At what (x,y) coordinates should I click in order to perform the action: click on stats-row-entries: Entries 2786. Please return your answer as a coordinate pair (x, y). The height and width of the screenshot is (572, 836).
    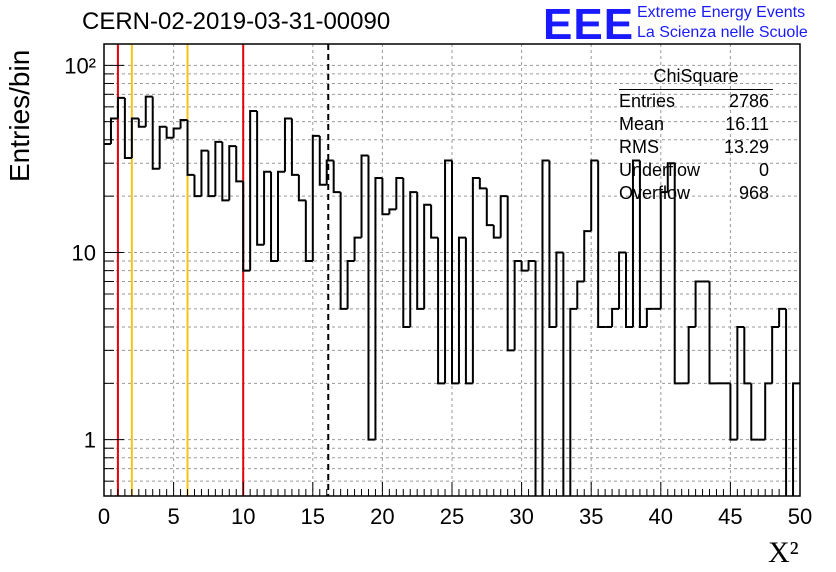
    Looking at the image, I should click on (696, 101).